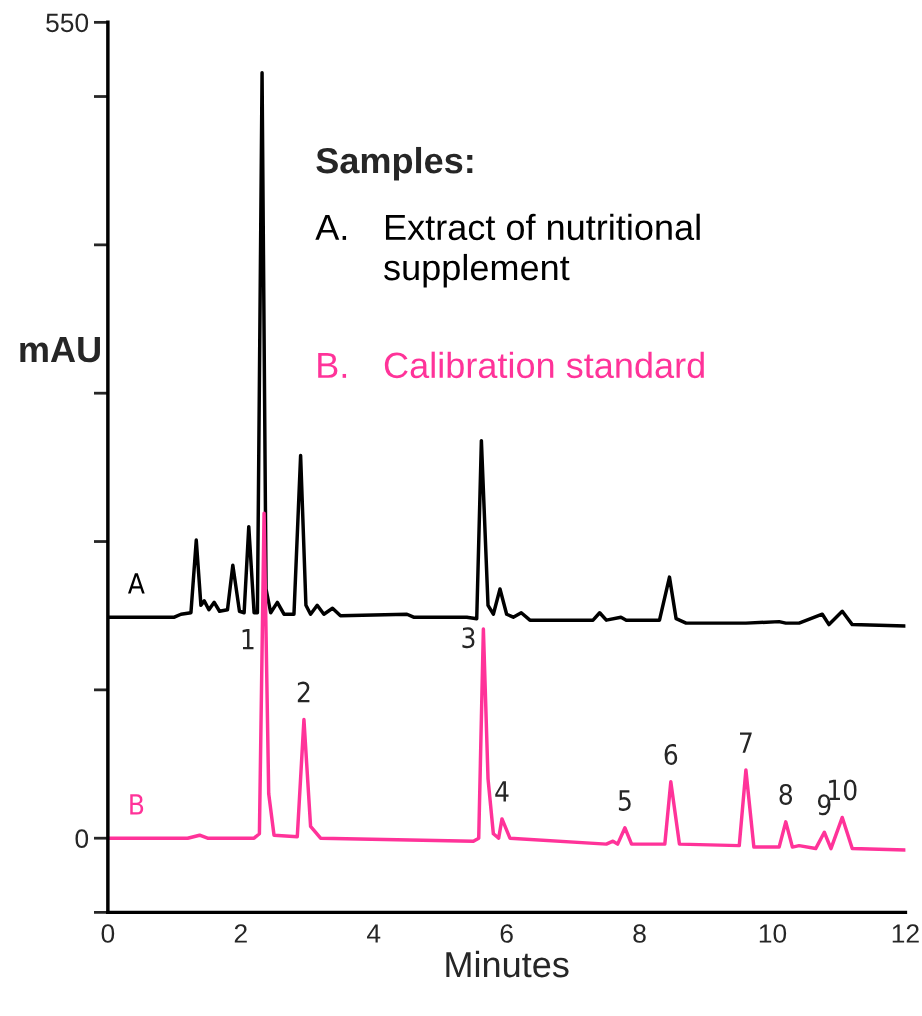  I want to click on x-tick-label: 10, so click(773, 933).